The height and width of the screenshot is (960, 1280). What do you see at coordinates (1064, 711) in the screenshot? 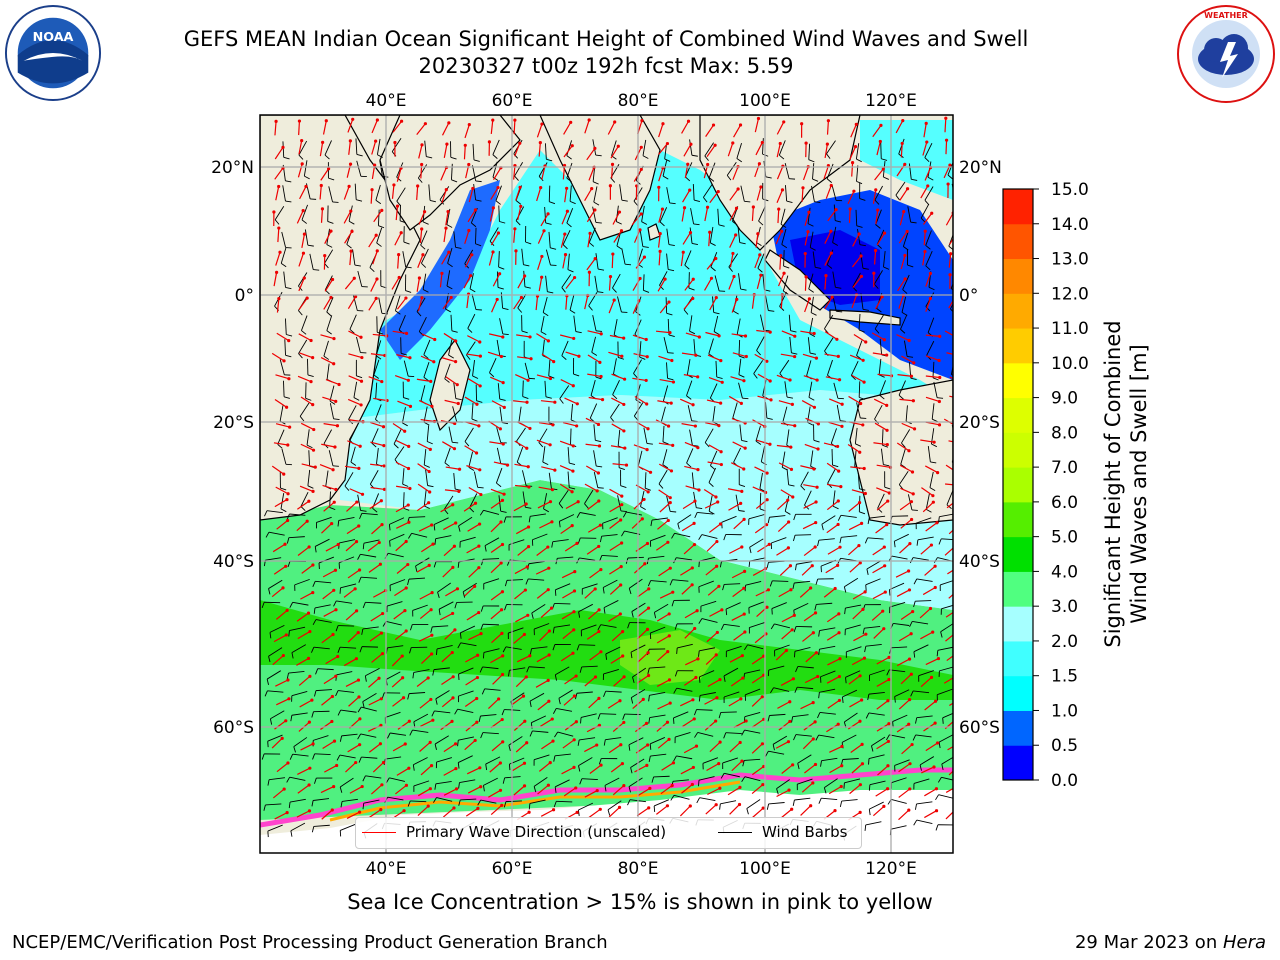
I see `colorbar-tick-label: 1.0` at bounding box center [1064, 711].